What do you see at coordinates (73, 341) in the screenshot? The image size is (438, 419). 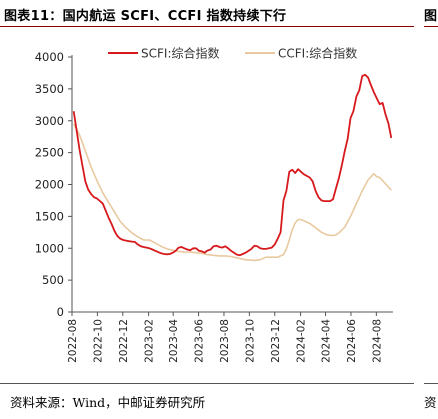 I see `x-tick-label: 2022-08` at bounding box center [73, 341].